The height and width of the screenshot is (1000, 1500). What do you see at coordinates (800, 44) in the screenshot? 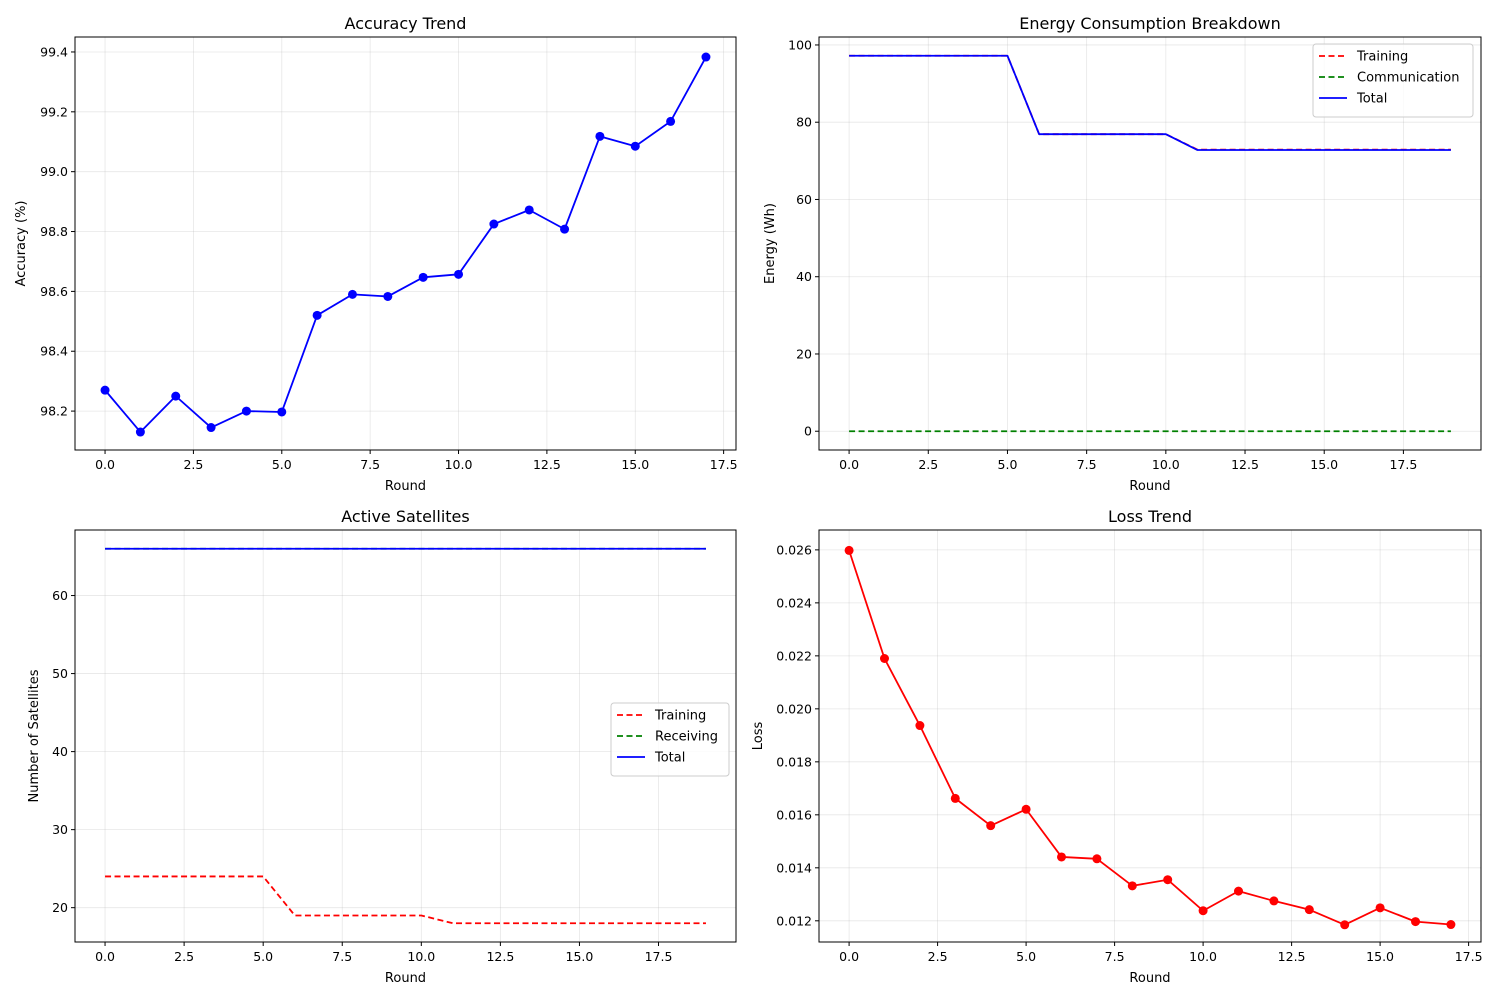
I see `y-tick-label: 100` at bounding box center [800, 44].